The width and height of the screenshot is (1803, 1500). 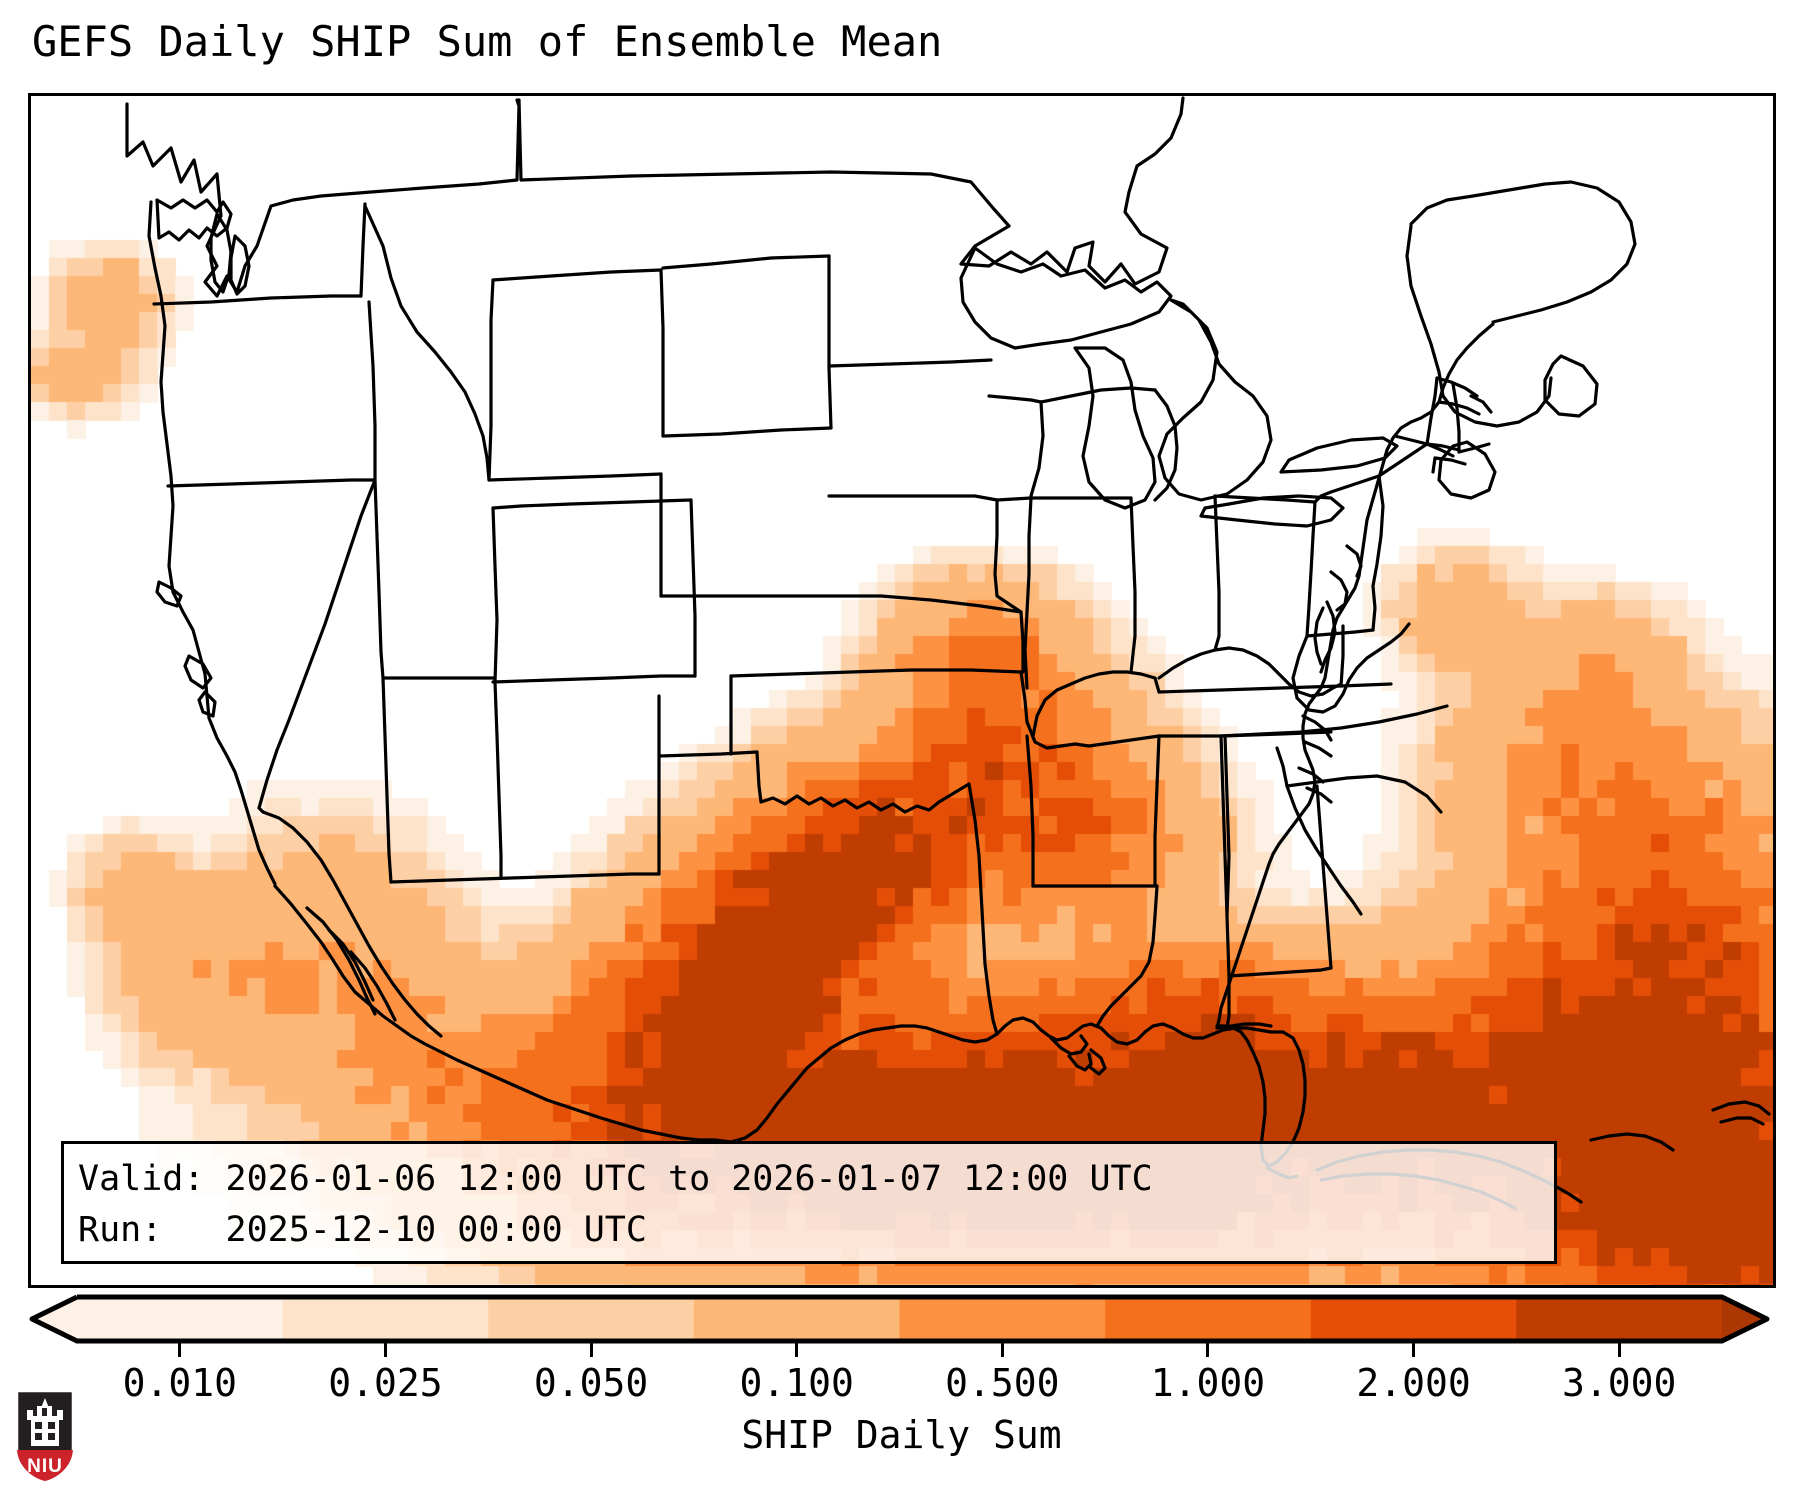 What do you see at coordinates (487, 41) in the screenshot?
I see `figure-title: GEFS Daily SHIP Sum of Ensemble Mean` at bounding box center [487, 41].